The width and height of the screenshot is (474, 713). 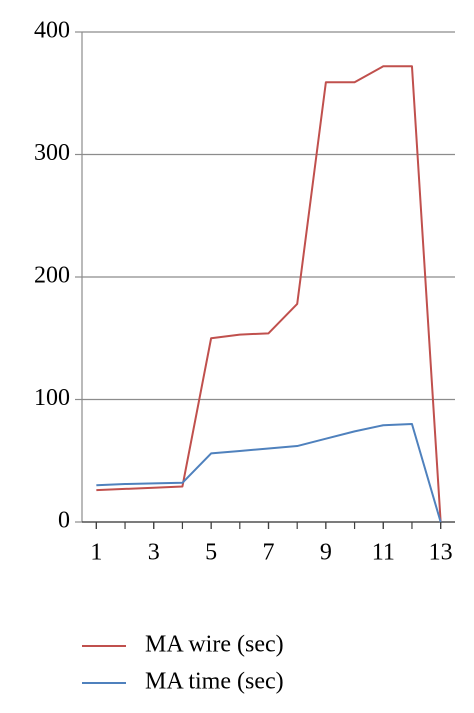 What do you see at coordinates (52, 398) in the screenshot?
I see `y-tick-label: 100` at bounding box center [52, 398].